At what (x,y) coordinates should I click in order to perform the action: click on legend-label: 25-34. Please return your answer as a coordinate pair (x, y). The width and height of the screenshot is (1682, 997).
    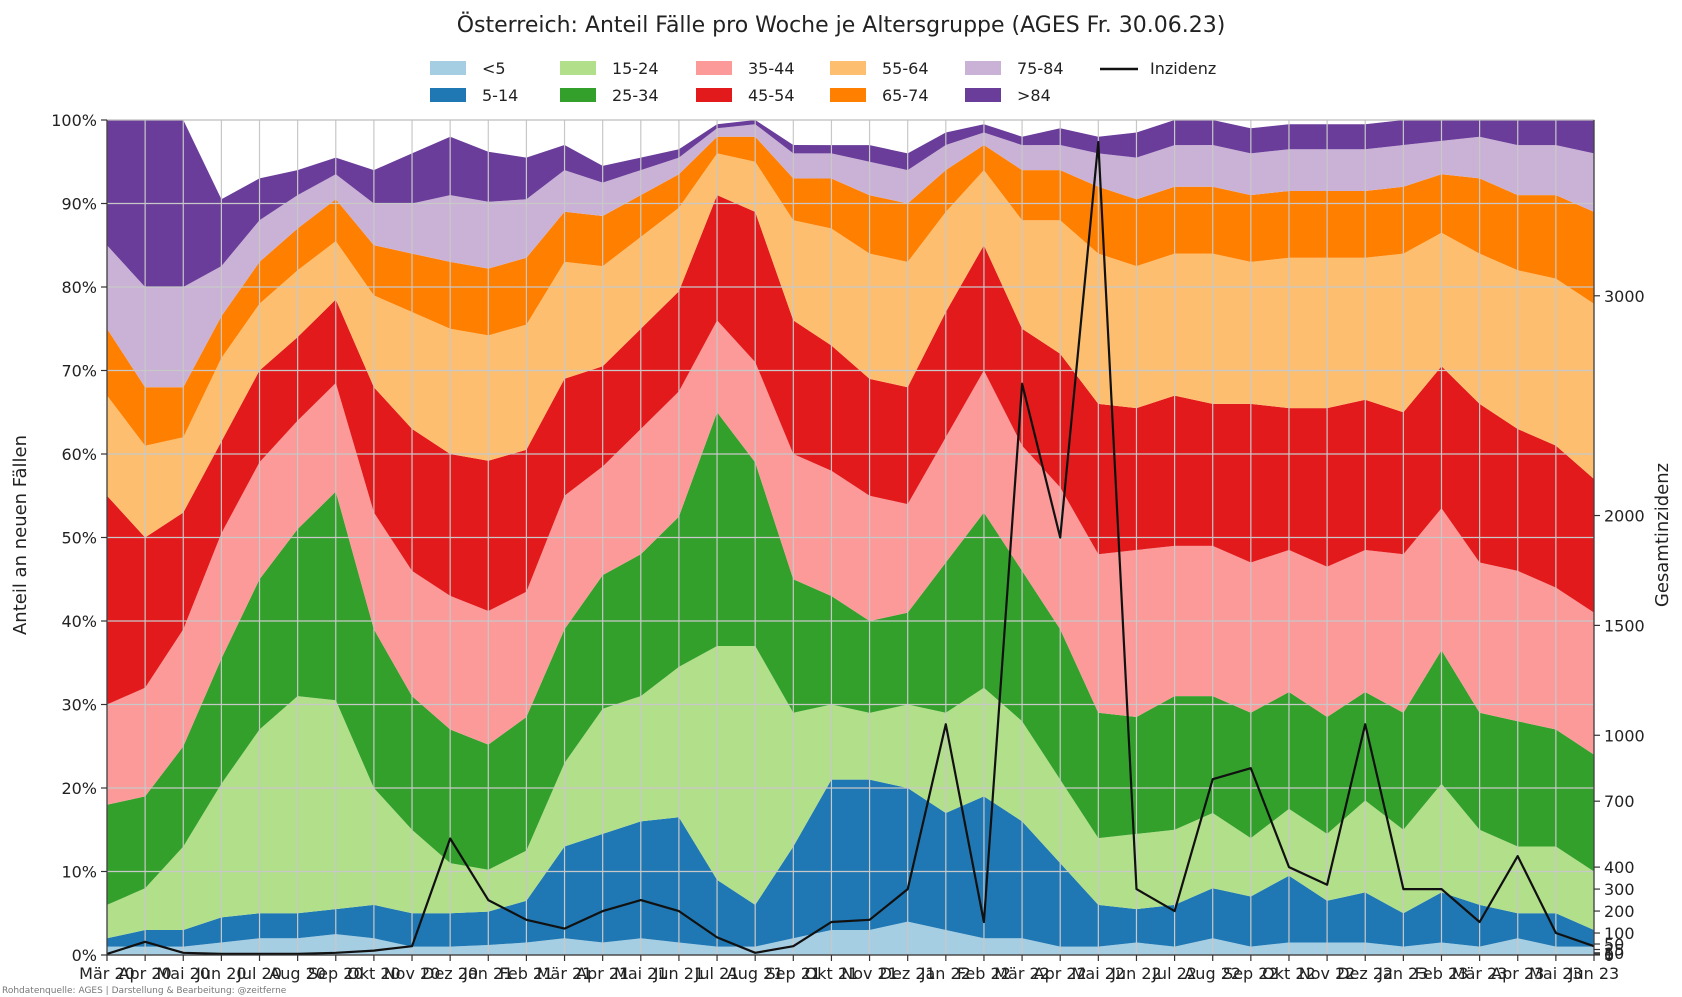
    Looking at the image, I should click on (635, 95).